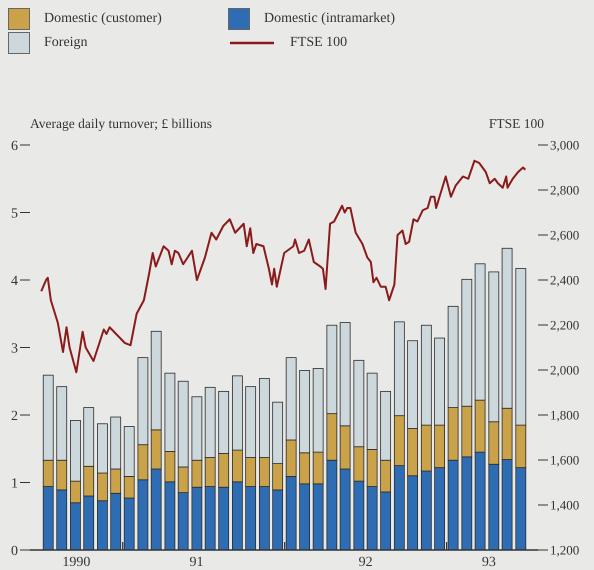 The width and height of the screenshot is (594, 570). Describe the element at coordinates (103, 19) in the screenshot. I see `legend-label: Domestic (customer)` at that location.